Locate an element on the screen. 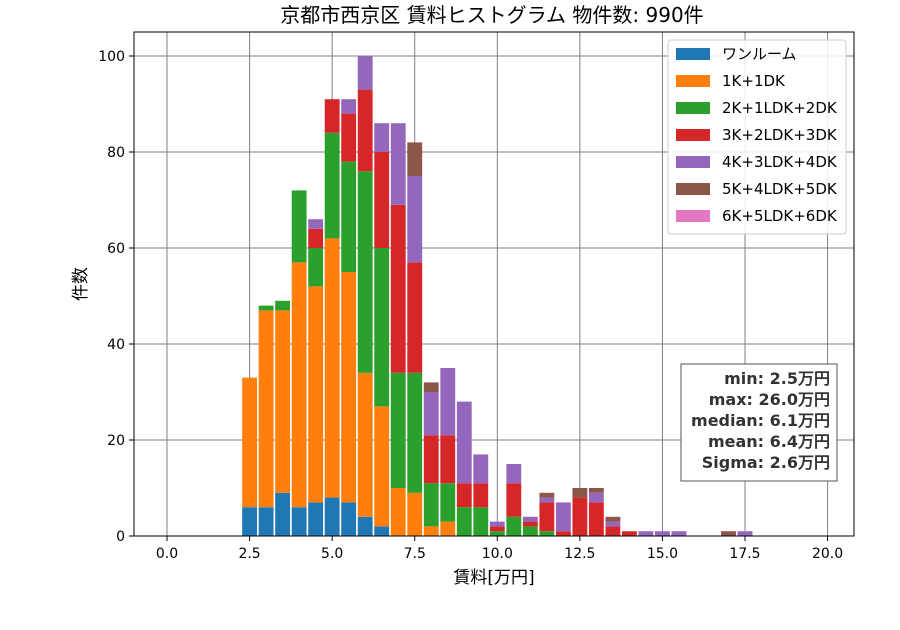 The width and height of the screenshot is (900, 630). stats-line-4: Sigma: 2.6万円 is located at coordinates (766, 462).